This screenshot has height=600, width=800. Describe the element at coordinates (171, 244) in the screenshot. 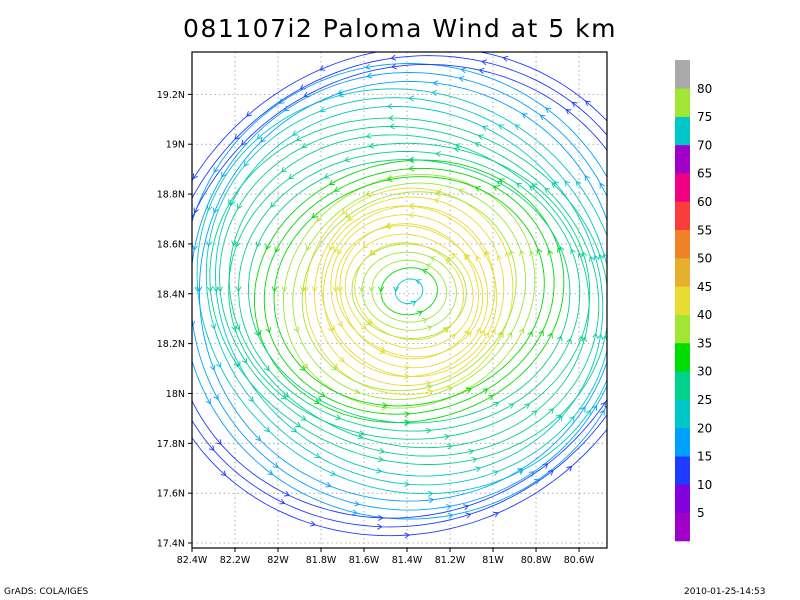

I see `y-tick-label: 18.6N` at that location.